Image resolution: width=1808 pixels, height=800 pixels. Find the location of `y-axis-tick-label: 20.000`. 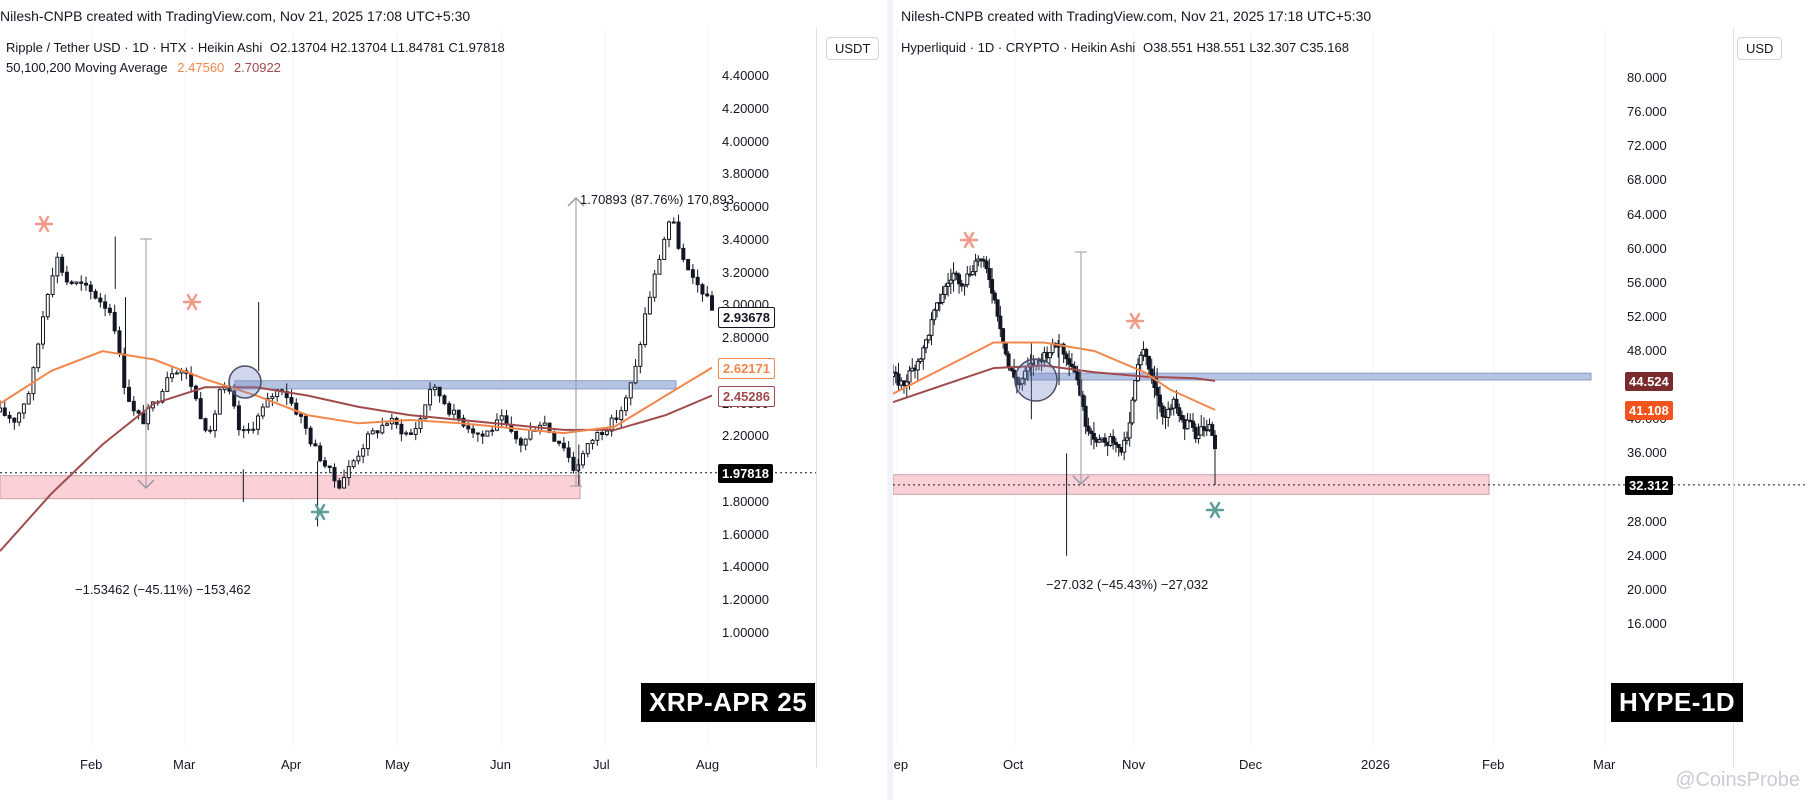

y-axis-tick-label: 20.000 is located at coordinates (1647, 589).